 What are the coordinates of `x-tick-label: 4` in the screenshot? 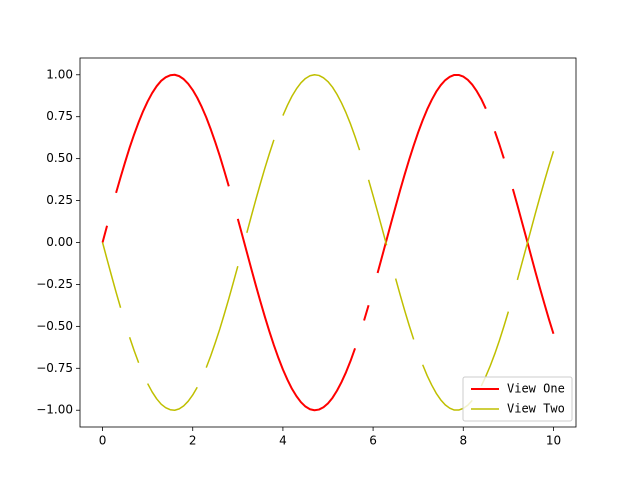 It's located at (283, 441).